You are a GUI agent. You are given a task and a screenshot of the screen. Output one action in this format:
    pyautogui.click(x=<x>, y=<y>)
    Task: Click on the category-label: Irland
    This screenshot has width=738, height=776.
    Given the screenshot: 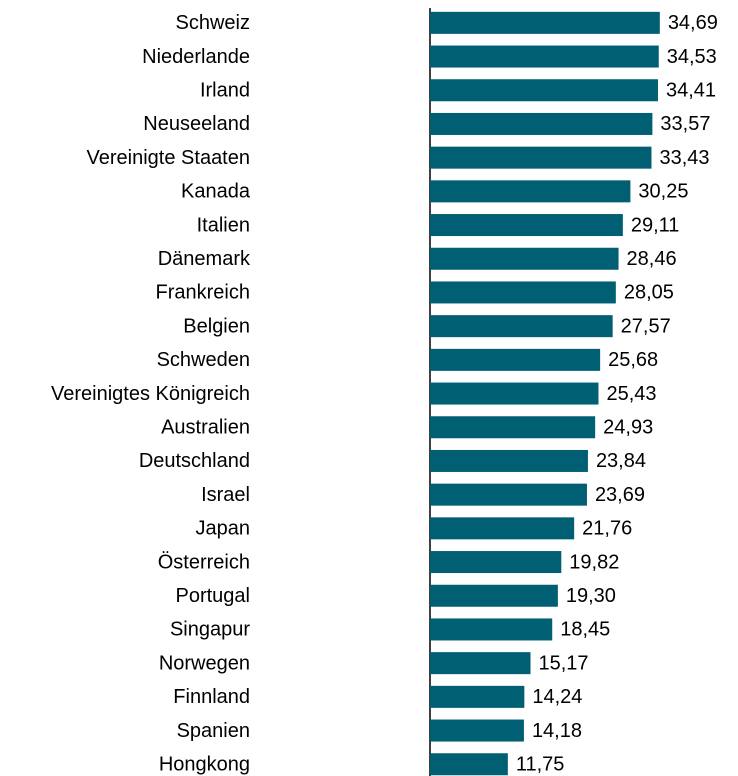 What is the action you would take?
    pyautogui.click(x=225, y=91)
    